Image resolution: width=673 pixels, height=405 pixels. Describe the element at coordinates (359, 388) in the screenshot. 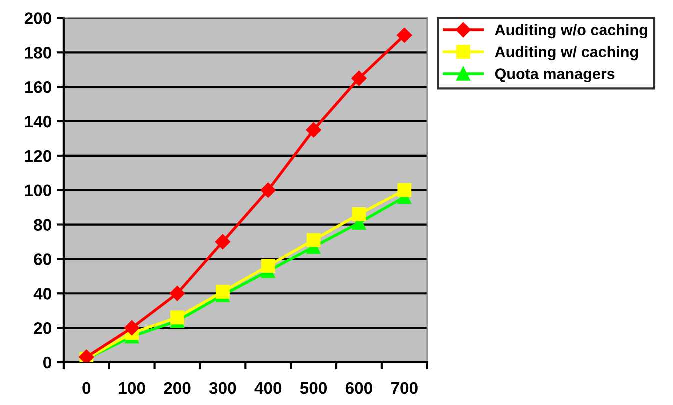

I see `x-tick-label: 600` at that location.